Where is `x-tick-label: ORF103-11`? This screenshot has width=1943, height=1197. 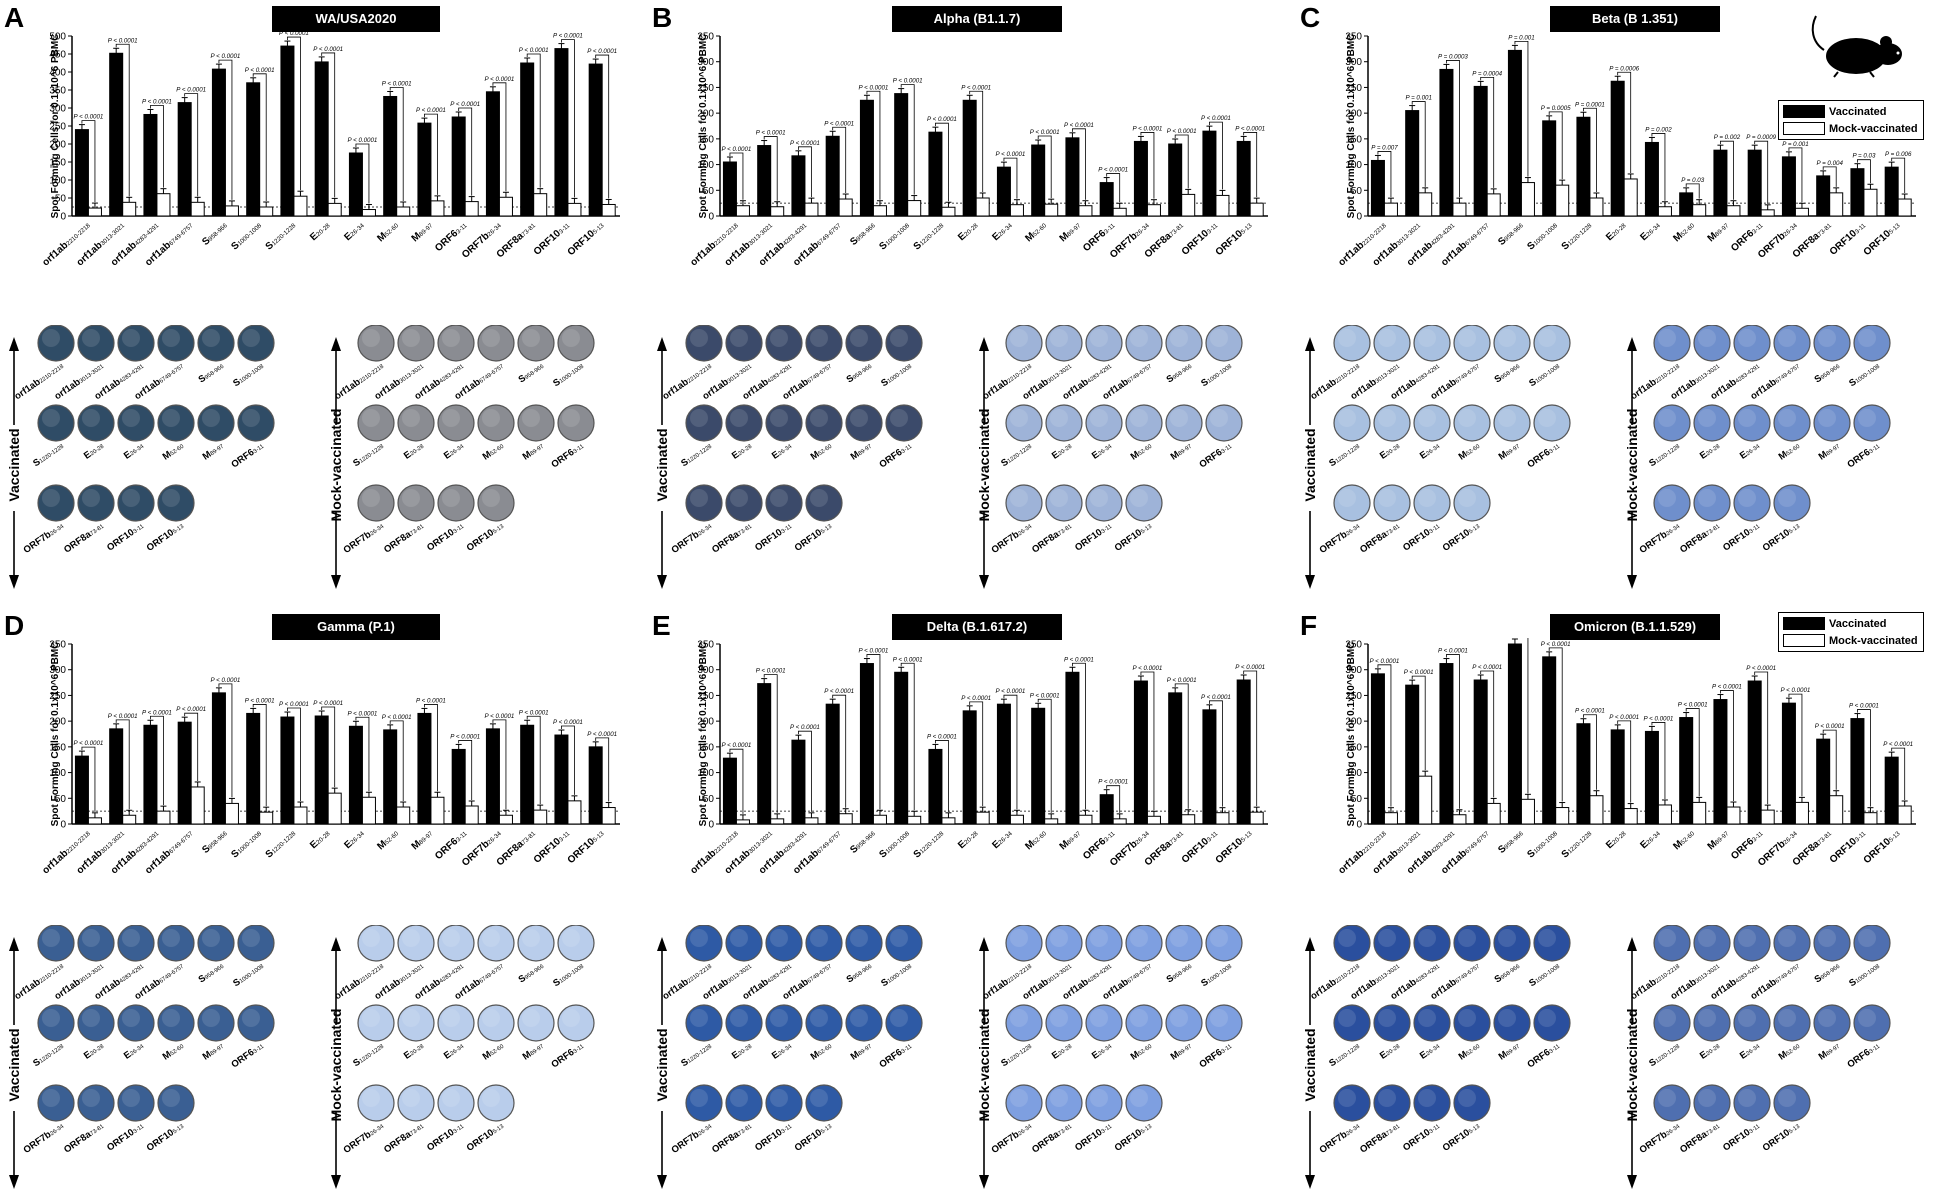
x-tick-label: ORF103-11 is located at coordinates (1848, 239).